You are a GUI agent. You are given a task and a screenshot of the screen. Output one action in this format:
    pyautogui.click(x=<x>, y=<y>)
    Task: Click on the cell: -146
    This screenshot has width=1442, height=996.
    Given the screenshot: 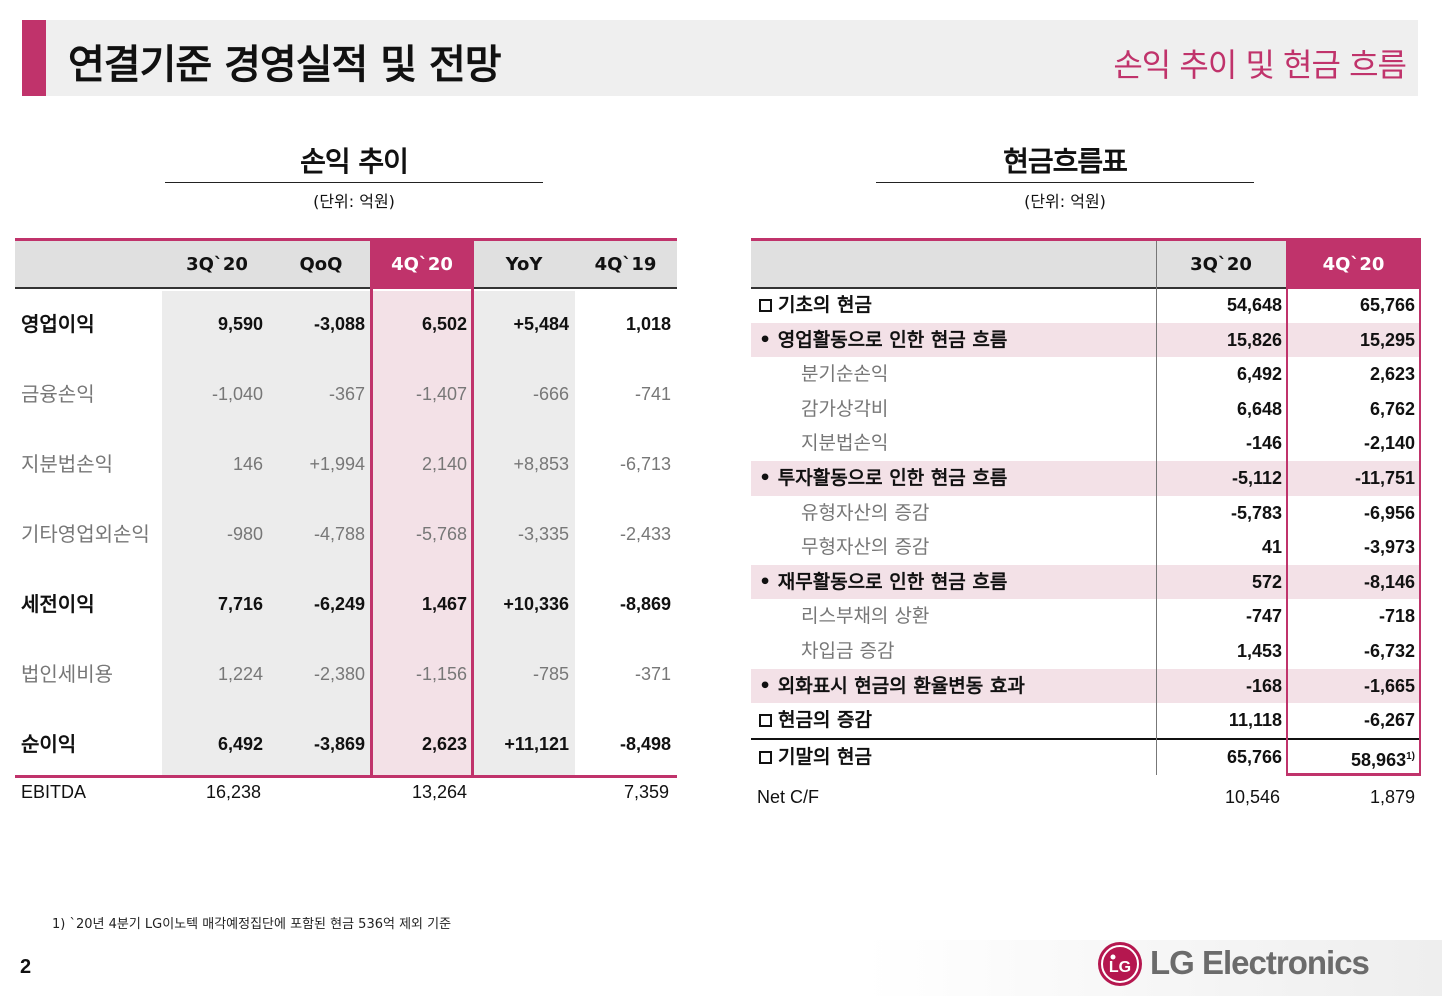 What is the action you would take?
    pyautogui.click(x=1263, y=443)
    